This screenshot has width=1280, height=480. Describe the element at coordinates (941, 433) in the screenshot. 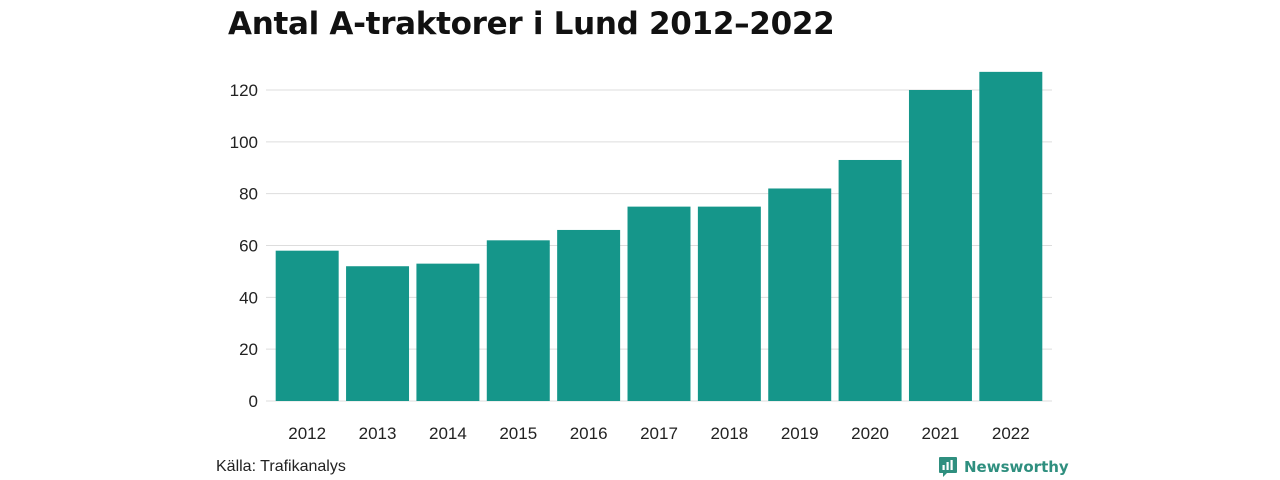

I see `x-tick-label: 2021` at that location.